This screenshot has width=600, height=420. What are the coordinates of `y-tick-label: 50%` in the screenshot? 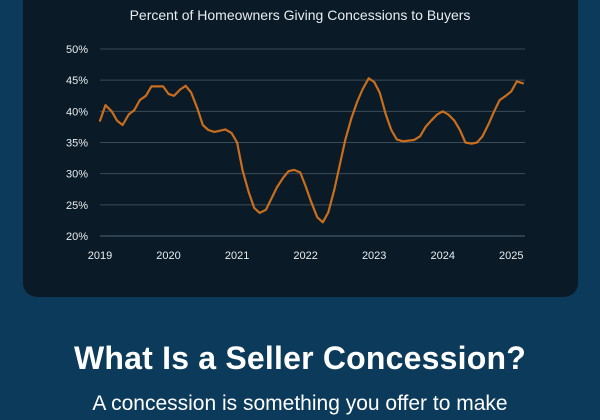 It's located at (77, 50).